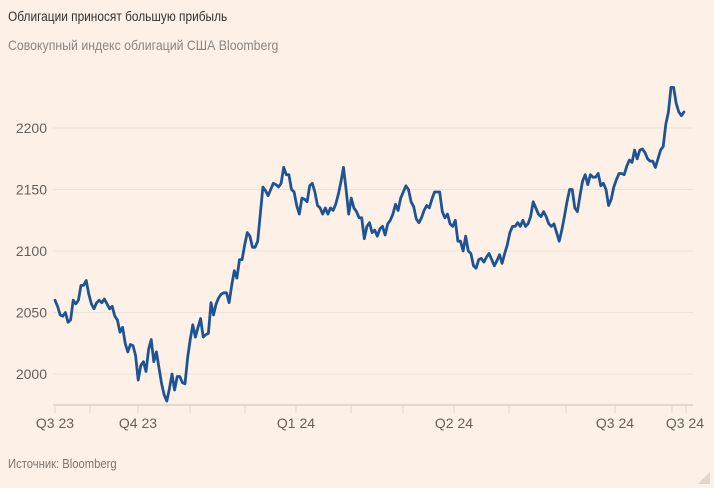 The width and height of the screenshot is (714, 488). What do you see at coordinates (31, 128) in the screenshot?
I see `y-tick-label: 2200` at bounding box center [31, 128].